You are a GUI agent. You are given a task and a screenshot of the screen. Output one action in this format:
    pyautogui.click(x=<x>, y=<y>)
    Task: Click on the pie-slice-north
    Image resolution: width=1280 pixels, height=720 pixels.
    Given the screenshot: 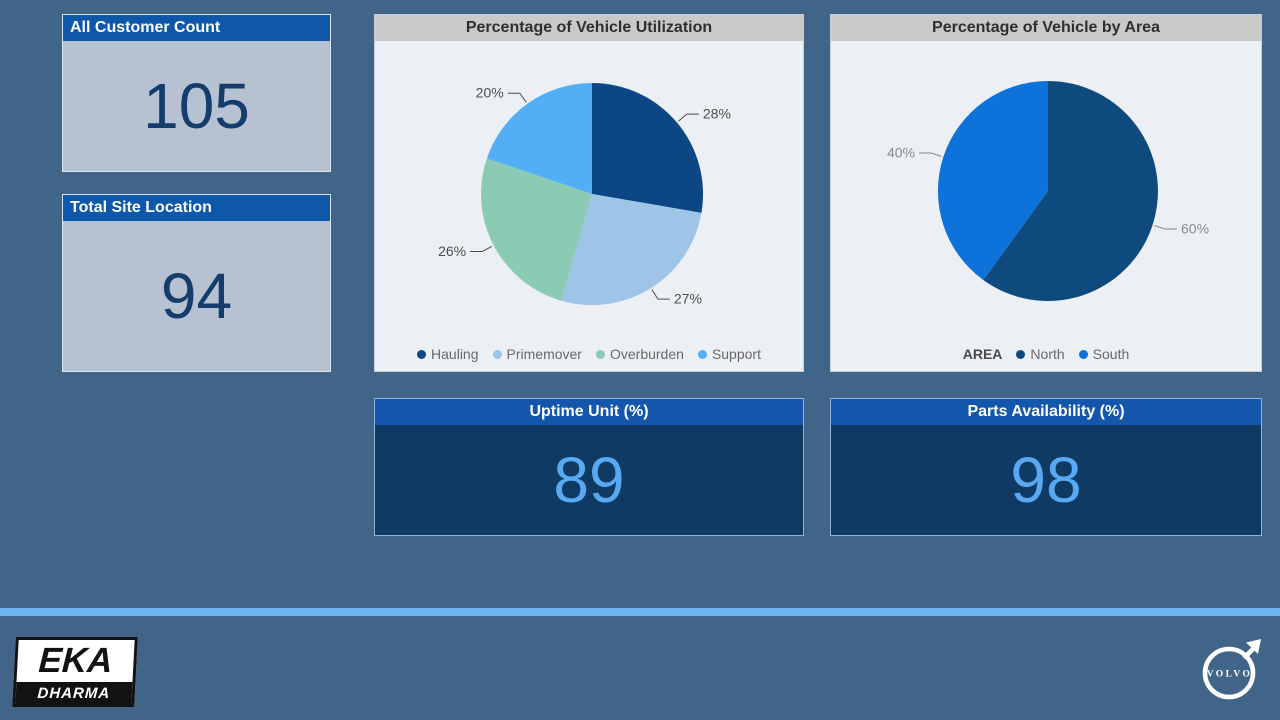 What is the action you would take?
    pyautogui.click(x=1070, y=191)
    